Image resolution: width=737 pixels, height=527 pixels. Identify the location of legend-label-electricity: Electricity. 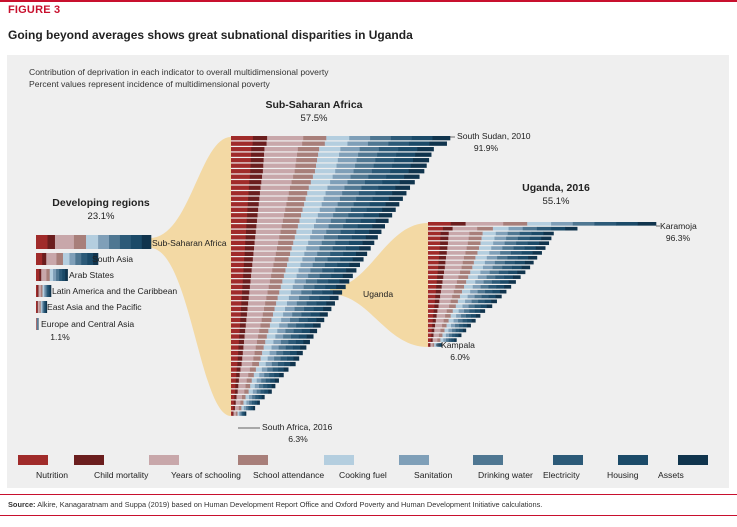
(561, 475).